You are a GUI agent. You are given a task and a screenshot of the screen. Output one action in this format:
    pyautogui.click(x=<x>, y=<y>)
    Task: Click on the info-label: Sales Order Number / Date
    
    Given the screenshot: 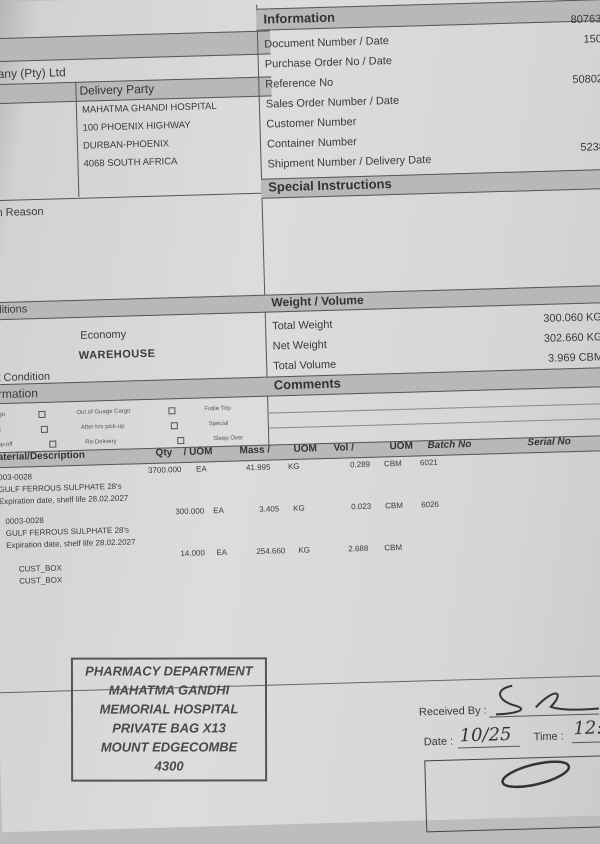 What is the action you would take?
    pyautogui.click(x=332, y=102)
    